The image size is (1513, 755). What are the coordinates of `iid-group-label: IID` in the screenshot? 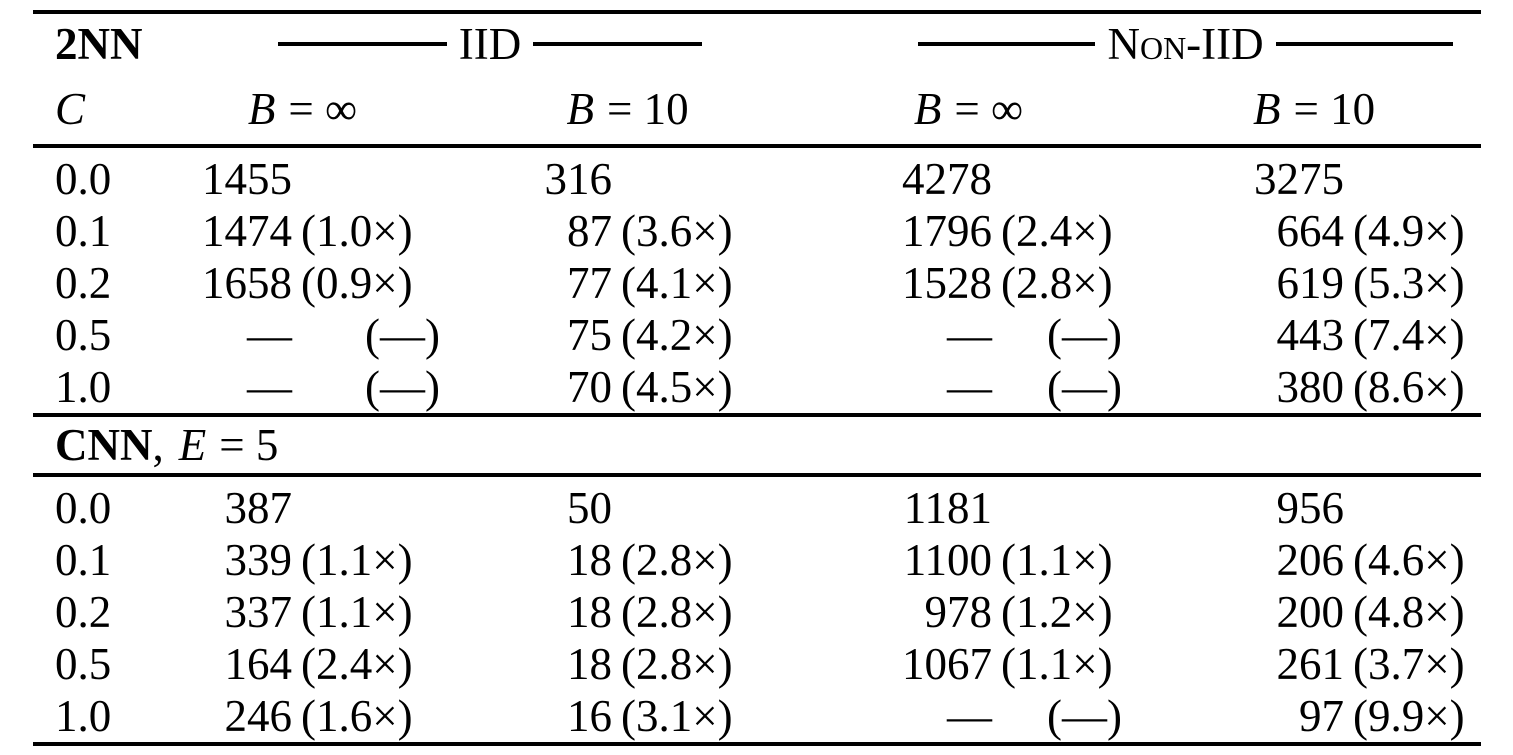 It's located at (490, 44).